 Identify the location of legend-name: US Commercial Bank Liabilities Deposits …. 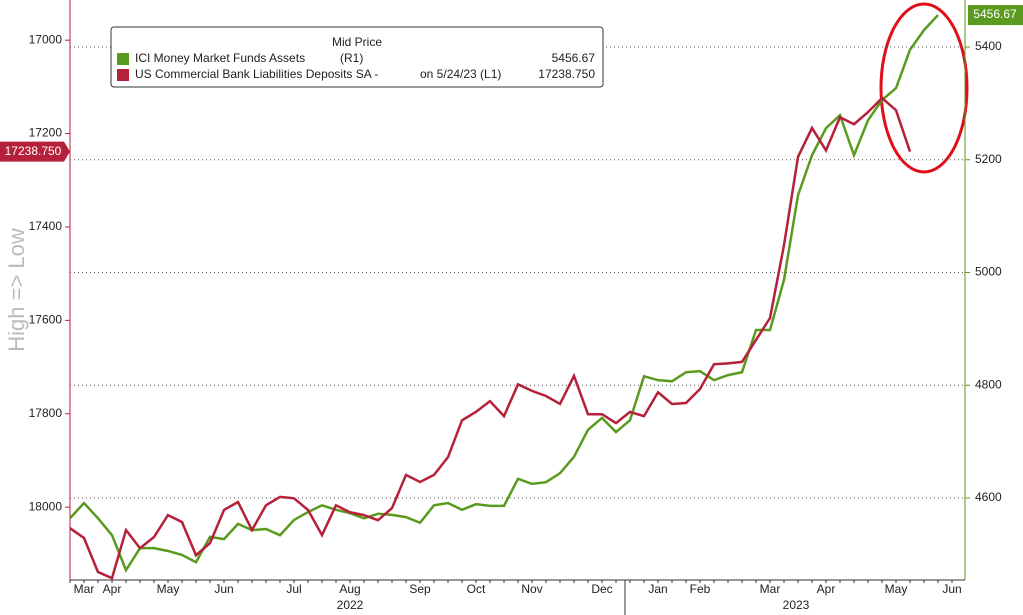
(256, 74).